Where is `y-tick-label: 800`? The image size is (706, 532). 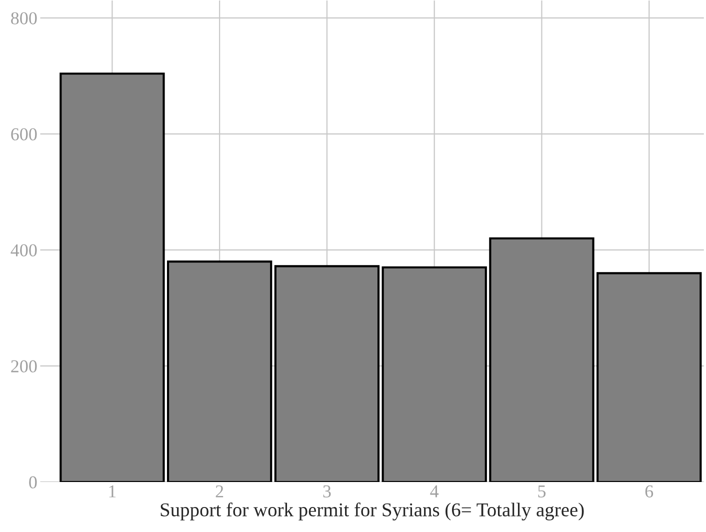
y-tick-label: 800 is located at coordinates (24, 18).